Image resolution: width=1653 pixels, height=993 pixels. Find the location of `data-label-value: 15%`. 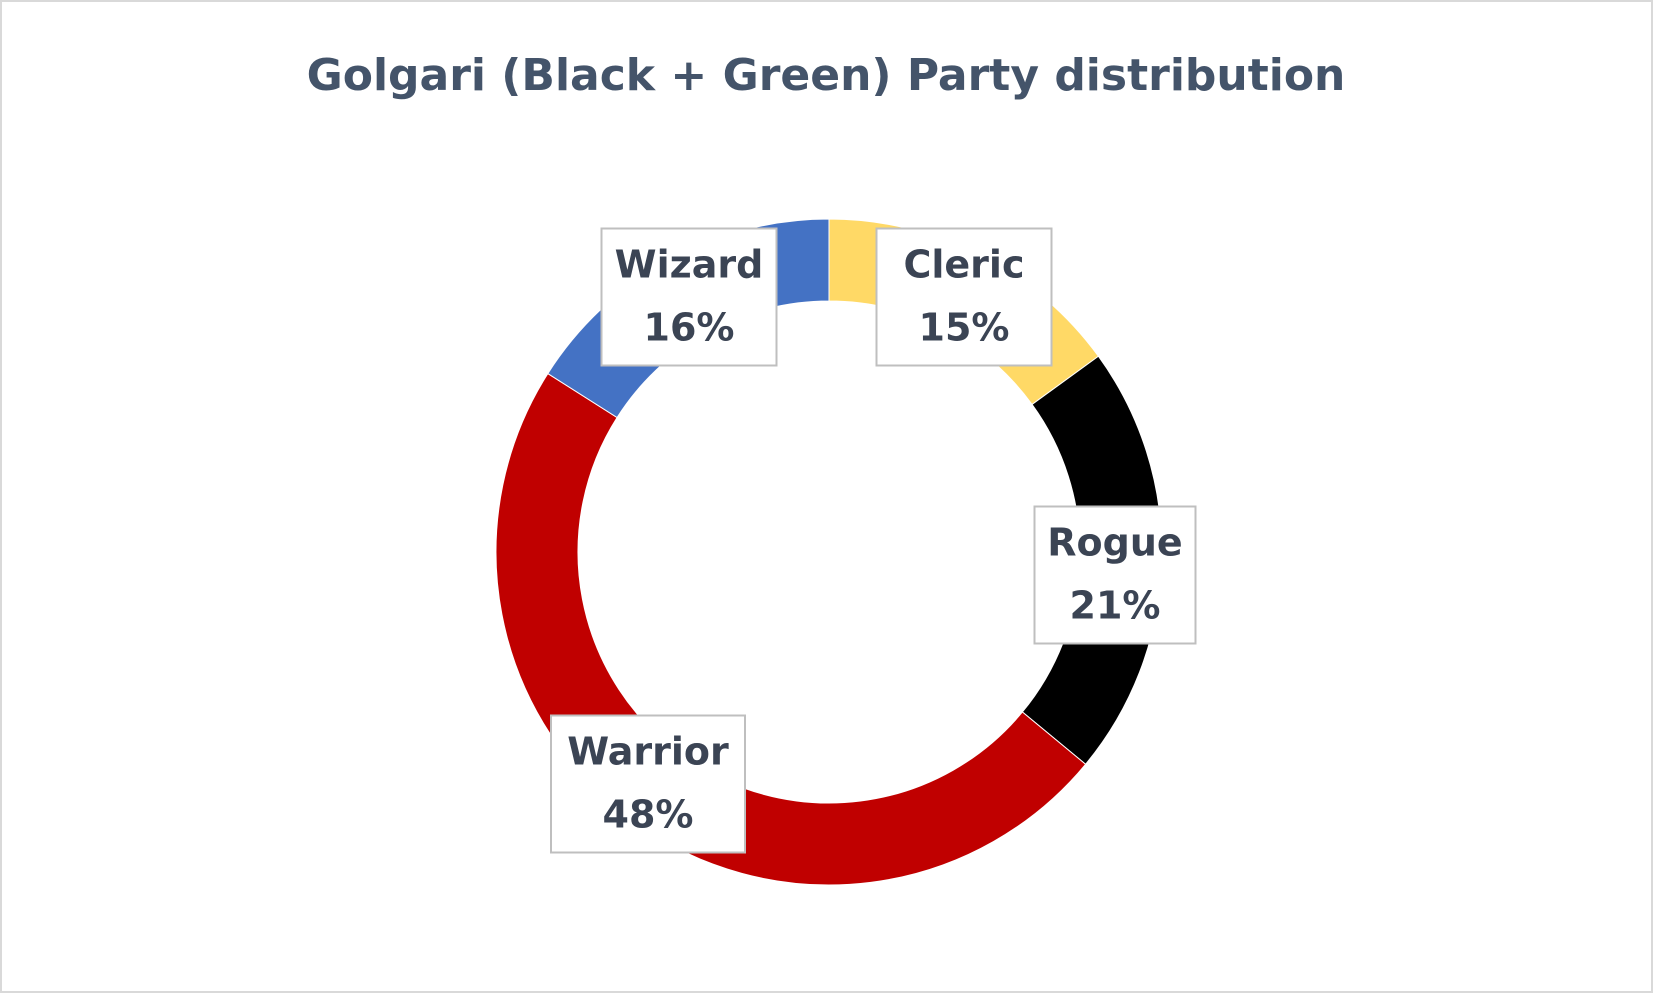

data-label-value: 15% is located at coordinates (964, 328).